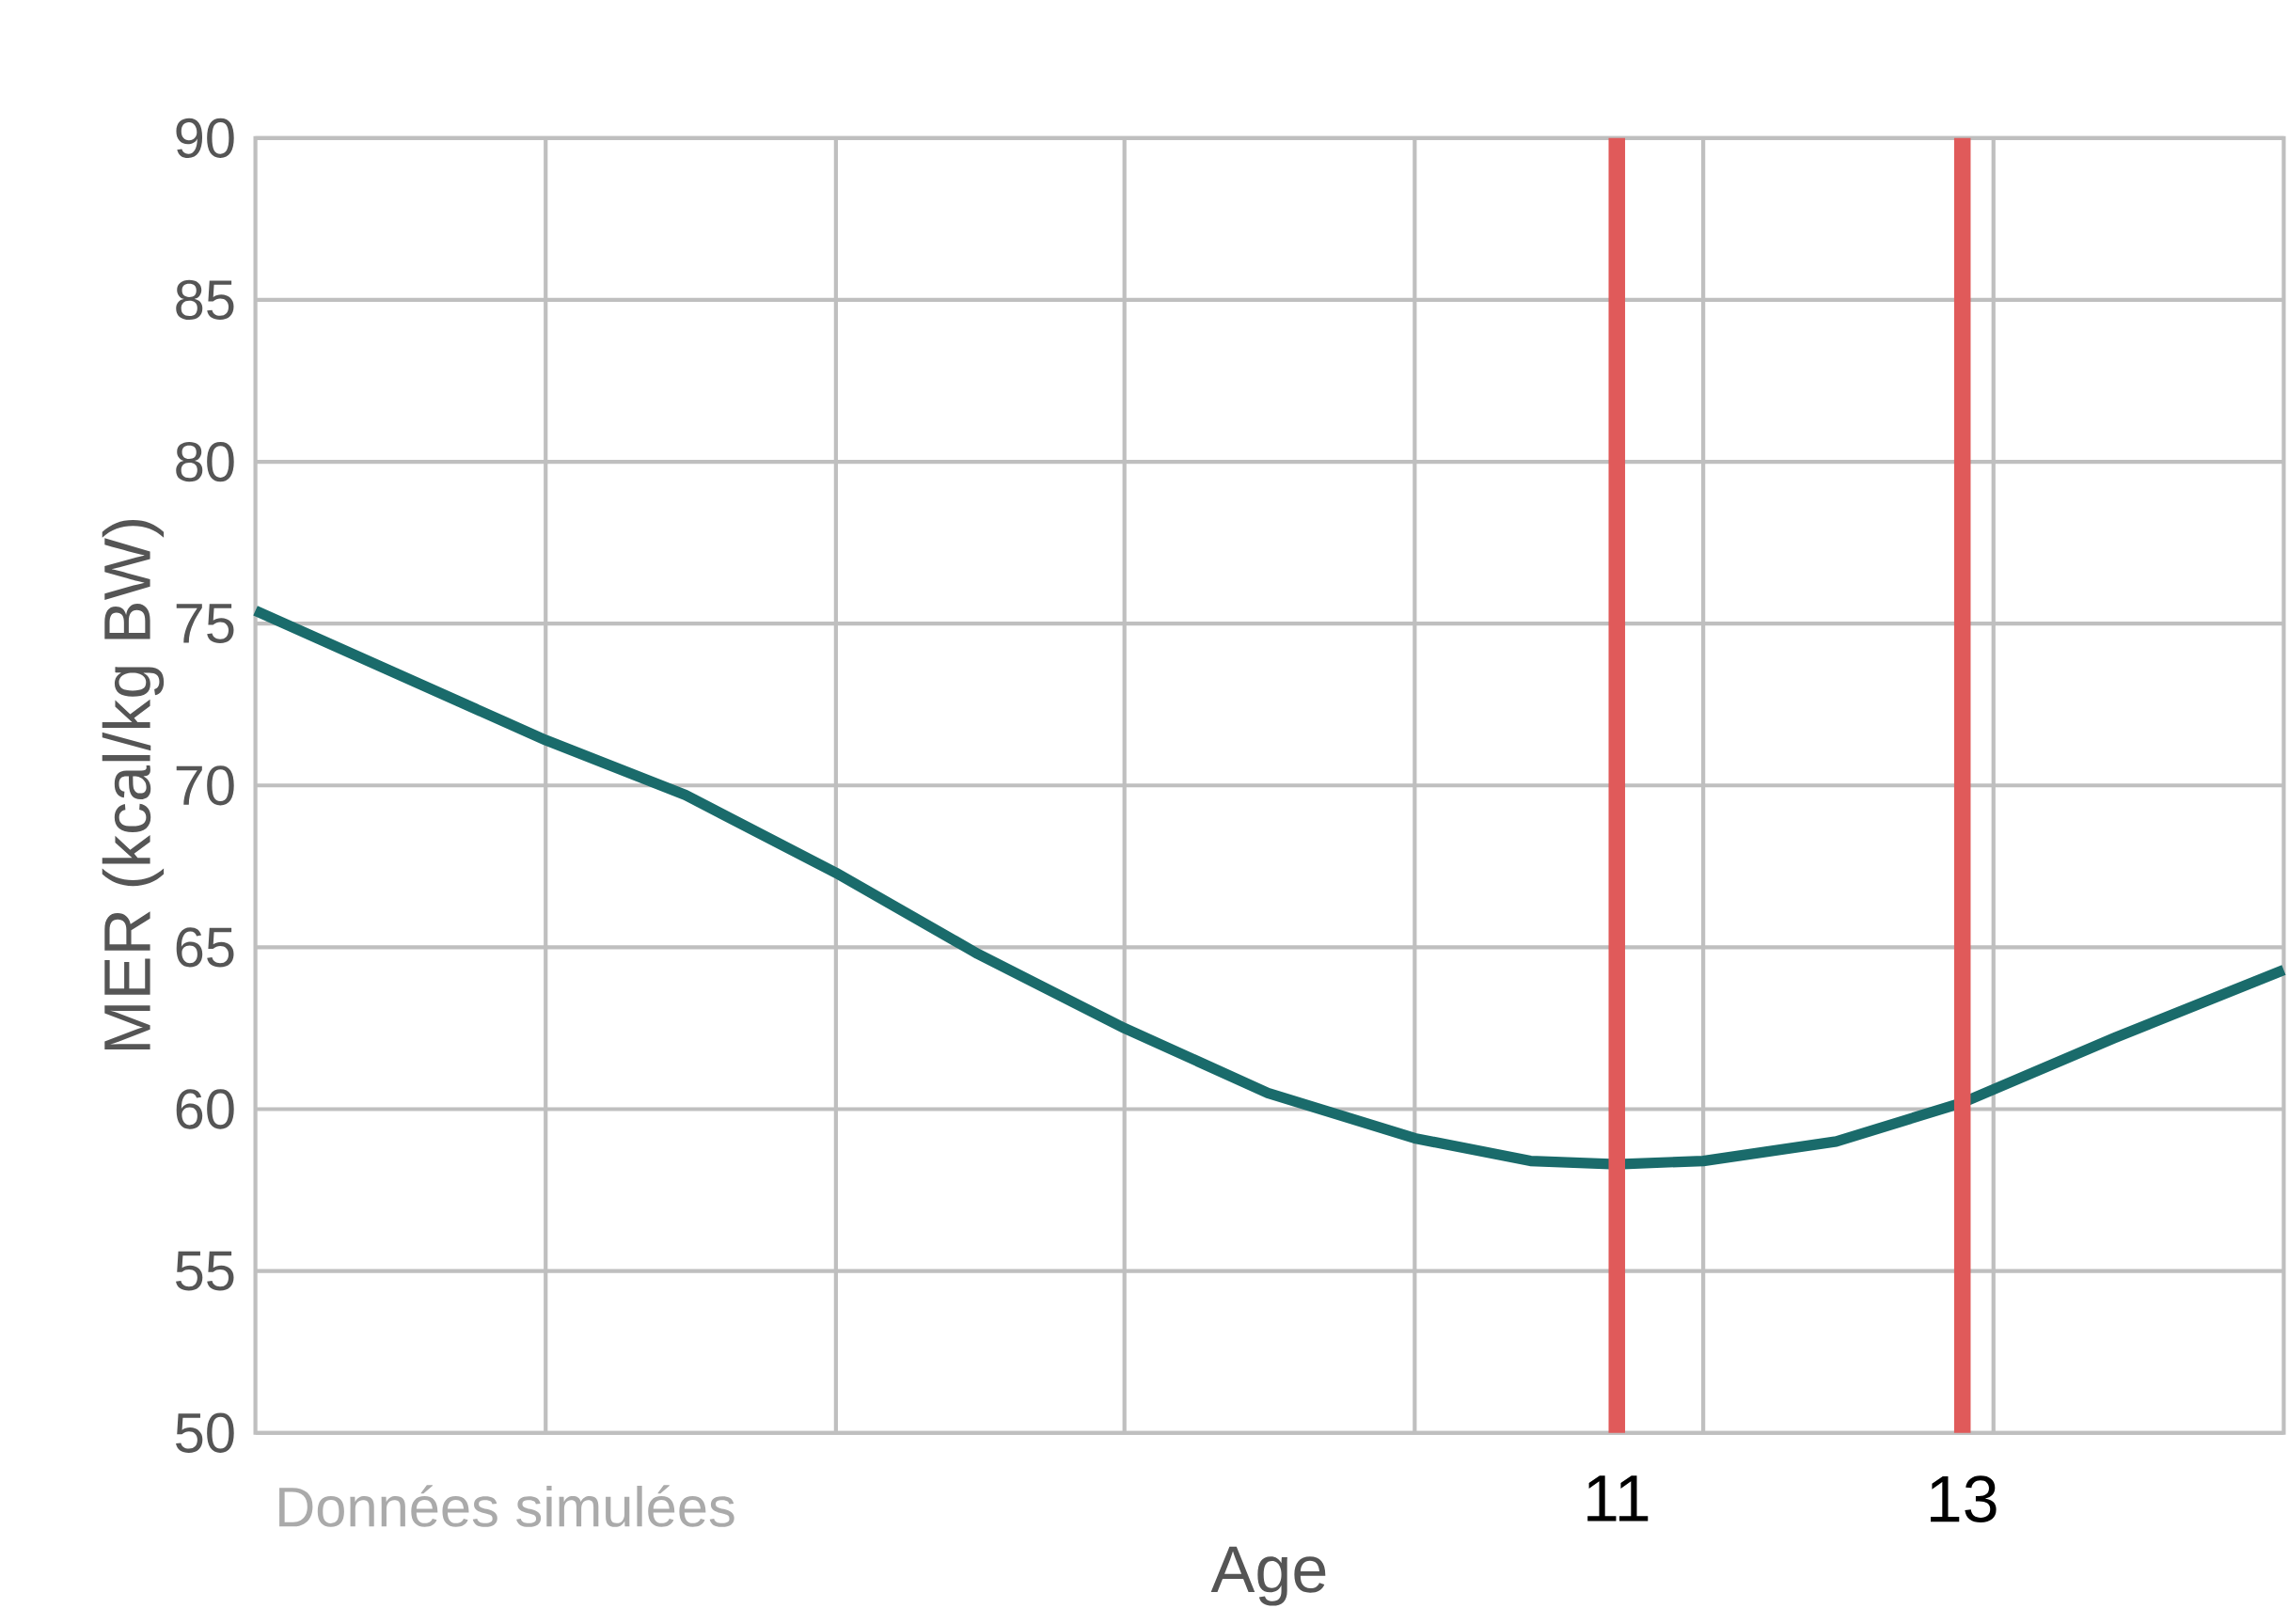 The width and height of the screenshot is (2289, 1624). I want to click on y-tick-label: 85, so click(205, 299).